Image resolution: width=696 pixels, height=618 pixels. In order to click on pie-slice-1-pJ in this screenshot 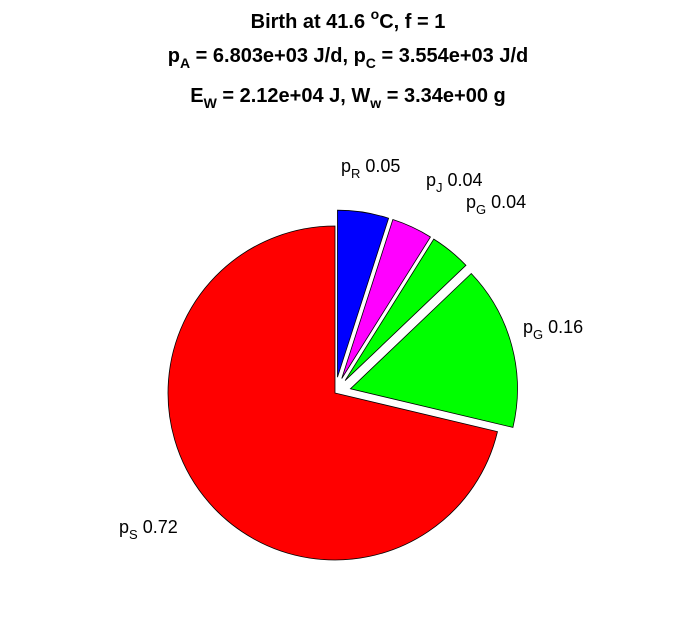, I will do `click(386, 299)`.